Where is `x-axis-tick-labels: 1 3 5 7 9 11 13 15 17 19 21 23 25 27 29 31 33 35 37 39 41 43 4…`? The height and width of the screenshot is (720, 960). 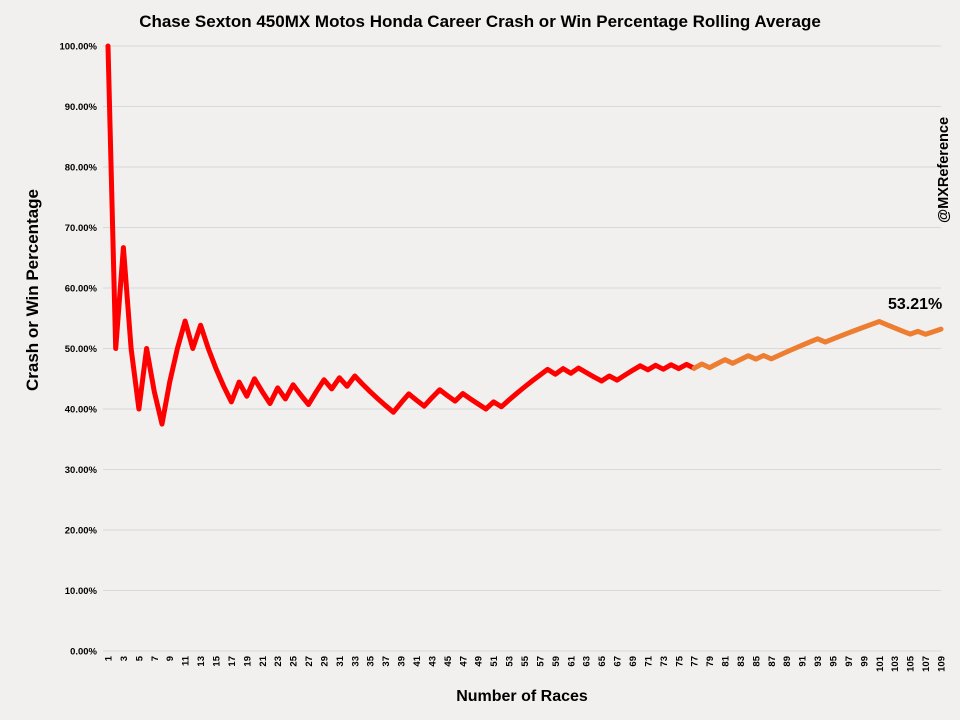 x-axis-tick-labels: 1 3 5 7 9 11 13 15 17 19 21 23 25 27 29 31 33 35 37 39 41 43 4… is located at coordinates (526, 663).